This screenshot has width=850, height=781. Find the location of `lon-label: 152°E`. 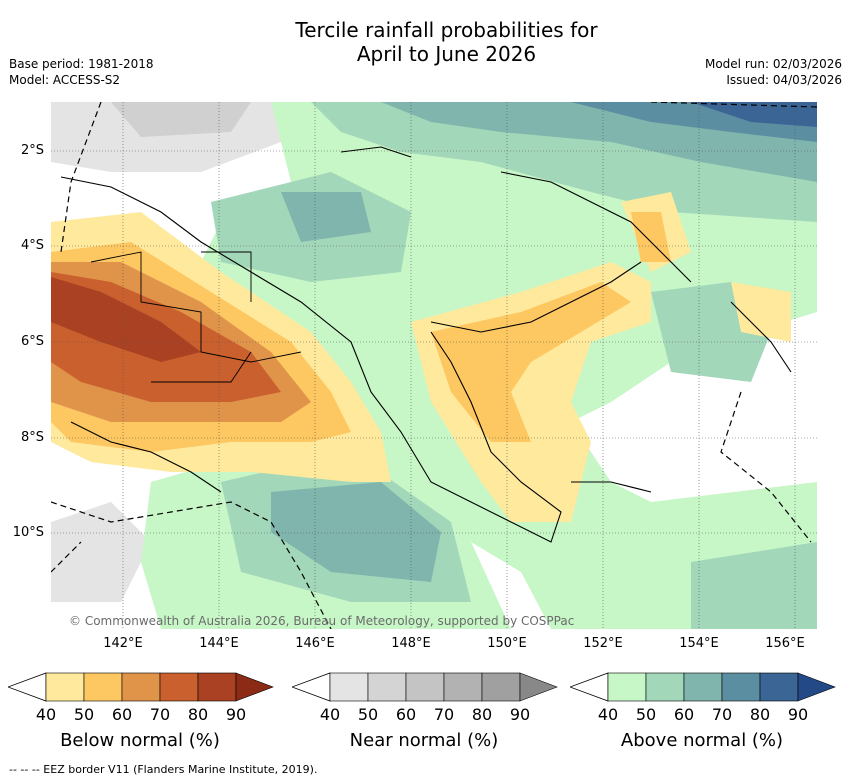

lon-label: 152°E is located at coordinates (603, 643).